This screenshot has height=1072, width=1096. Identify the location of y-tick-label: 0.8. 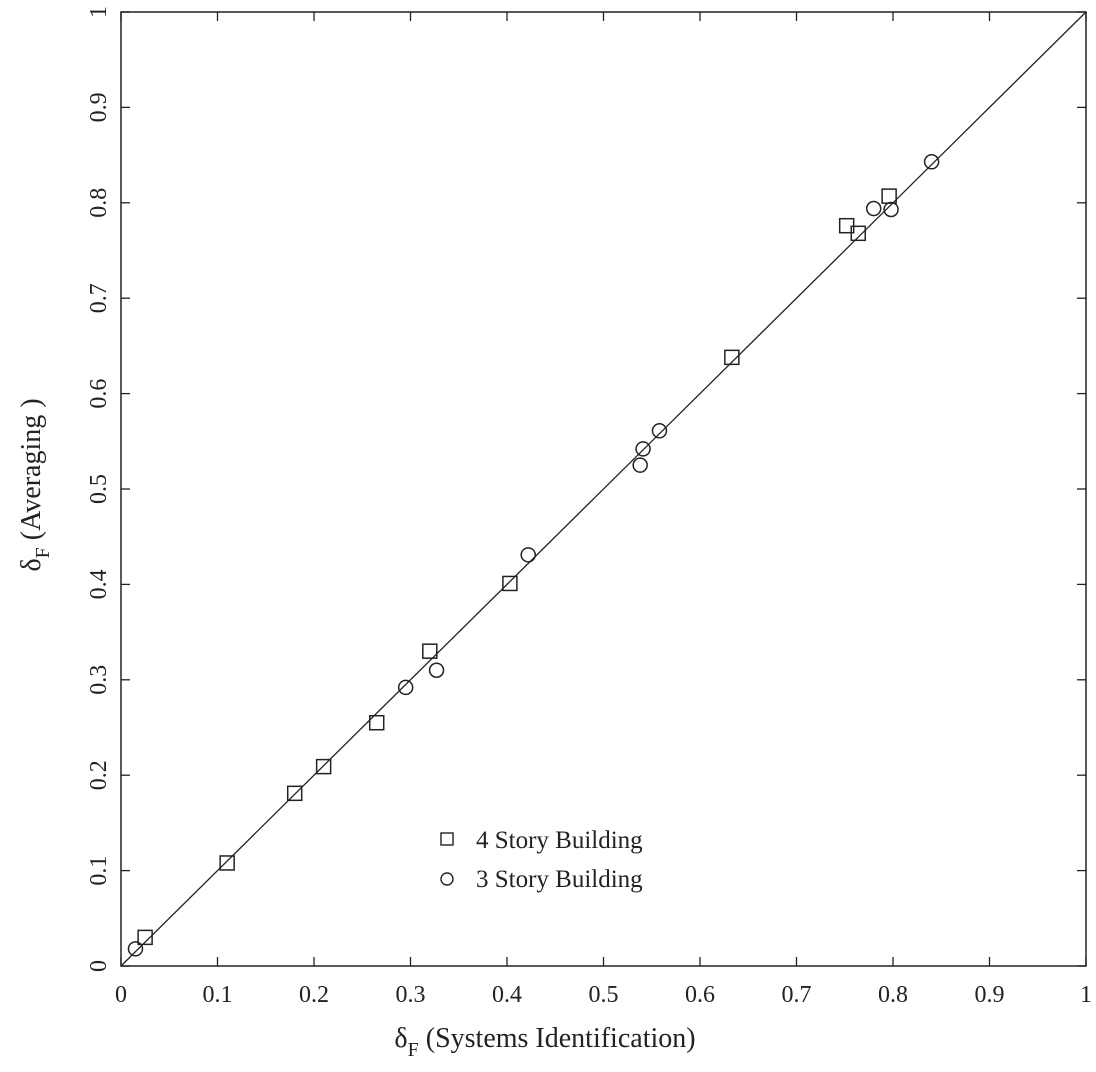
(99, 203).